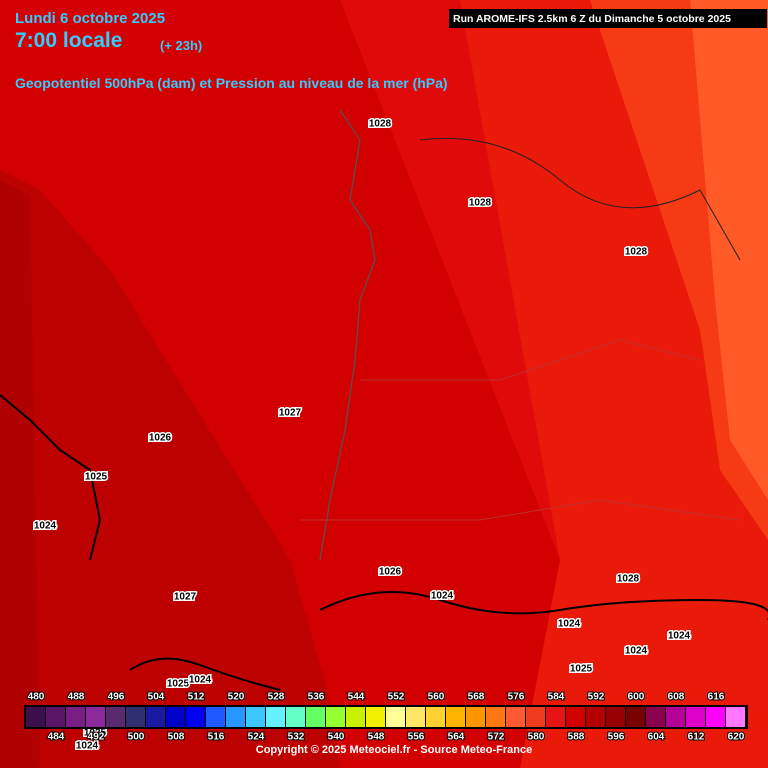  What do you see at coordinates (476, 697) in the screenshot?
I see `colorbar-label: 568` at bounding box center [476, 697].